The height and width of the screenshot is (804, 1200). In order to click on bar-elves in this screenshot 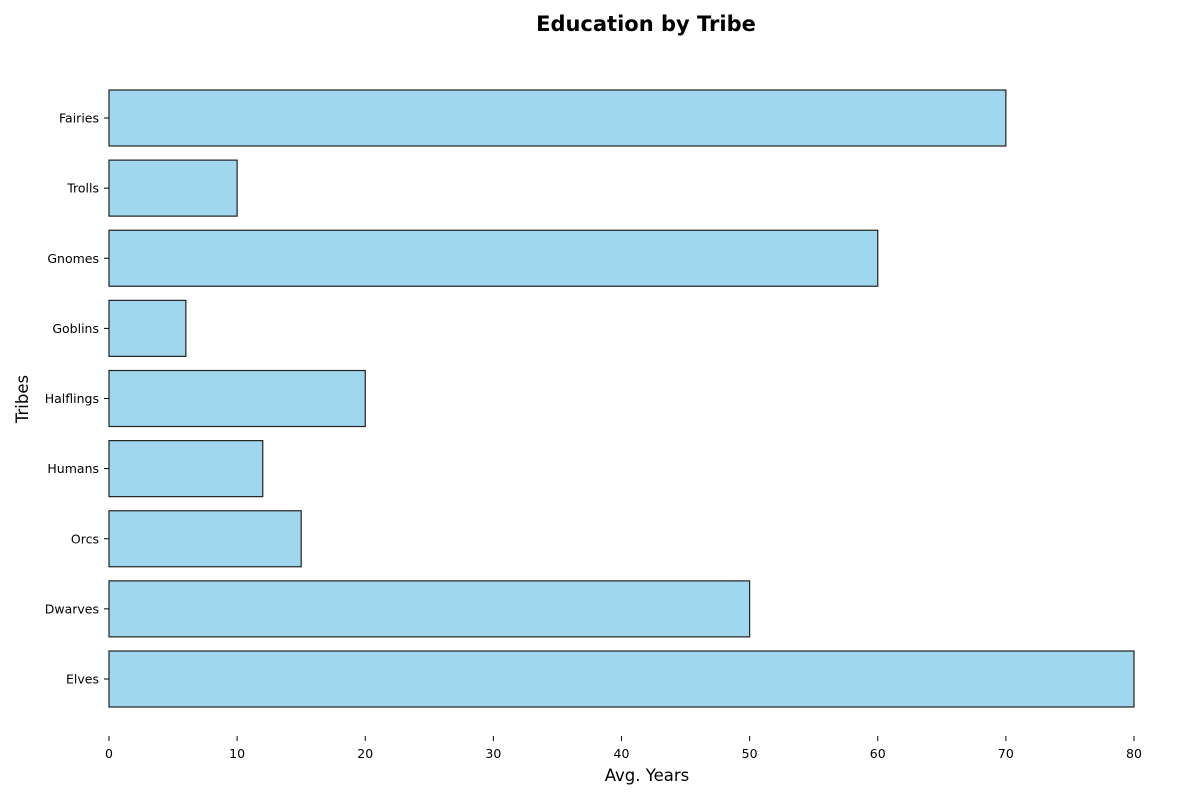, I will do `click(621, 679)`.